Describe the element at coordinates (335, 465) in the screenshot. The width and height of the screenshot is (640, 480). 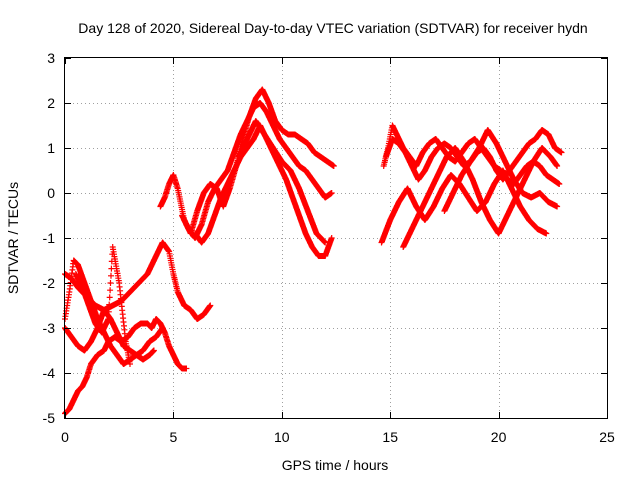
I see `x-axis-label: GPS time / hours` at that location.